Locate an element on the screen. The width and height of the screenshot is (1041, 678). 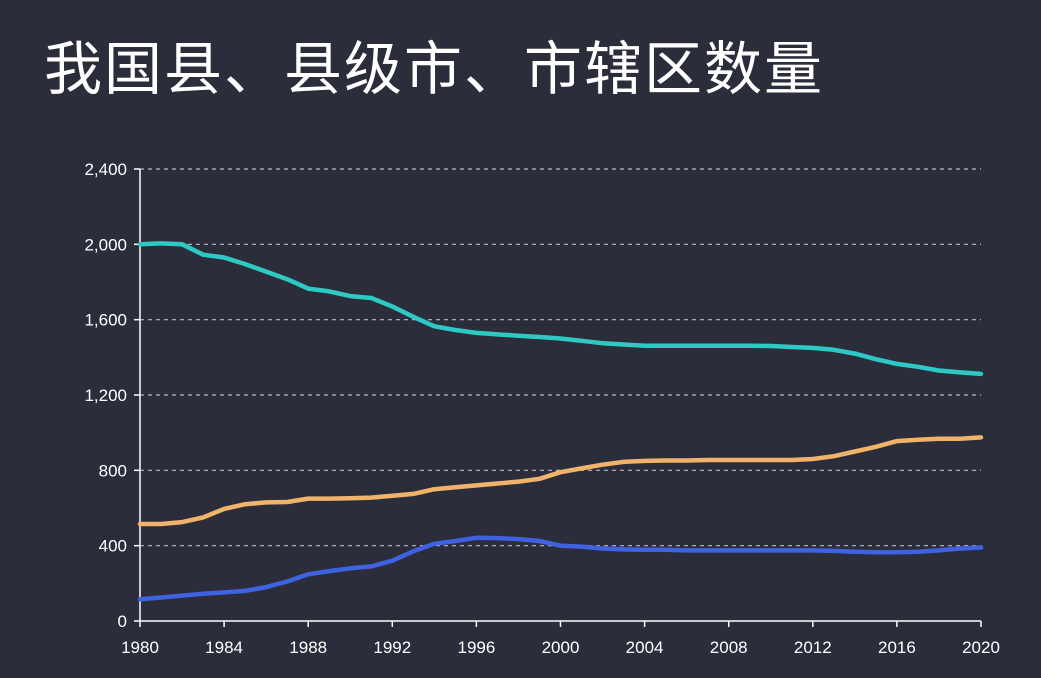
y-tick-label: 2,000 is located at coordinates (105, 244).